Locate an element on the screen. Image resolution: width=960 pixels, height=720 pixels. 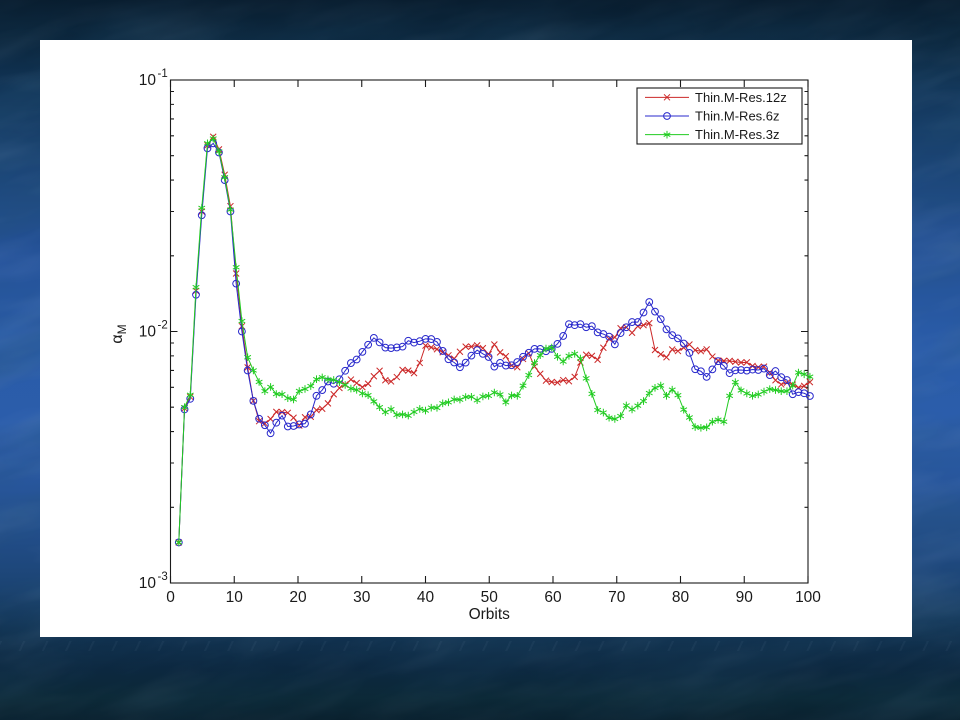
x-tick-label: 20 is located at coordinates (298, 597).